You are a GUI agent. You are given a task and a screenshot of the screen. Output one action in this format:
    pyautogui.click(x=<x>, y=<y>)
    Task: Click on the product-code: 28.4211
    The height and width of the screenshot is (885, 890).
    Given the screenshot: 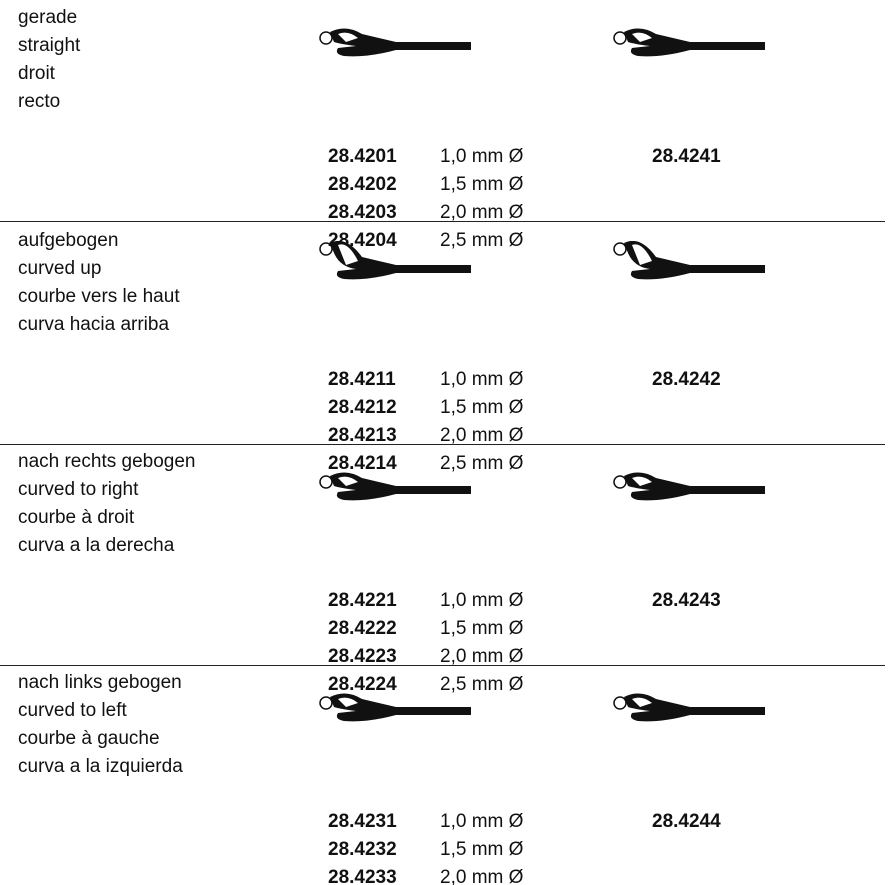 What is the action you would take?
    pyautogui.click(x=362, y=379)
    